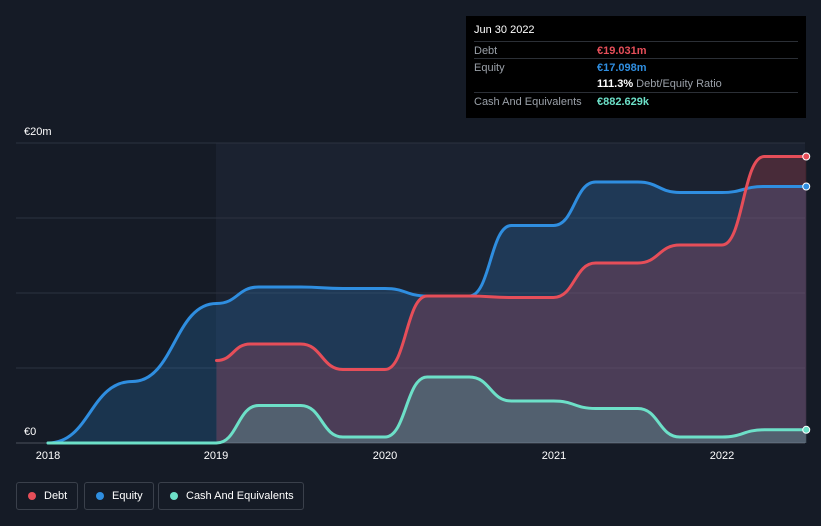 This screenshot has width=821, height=526. What do you see at coordinates (554, 456) in the screenshot?
I see `x-tick-2021: 2021` at bounding box center [554, 456].